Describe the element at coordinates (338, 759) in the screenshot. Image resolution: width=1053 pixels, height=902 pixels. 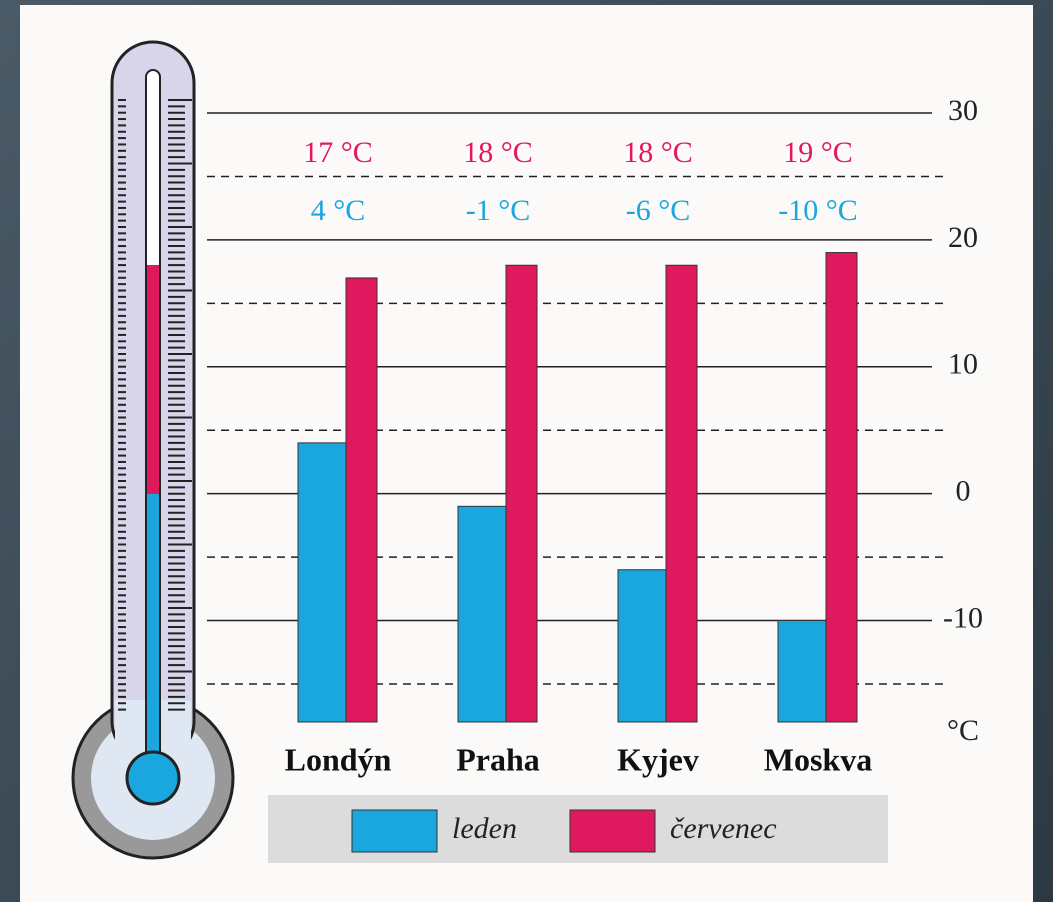
I see `x-tick-label: Londýn` at that location.